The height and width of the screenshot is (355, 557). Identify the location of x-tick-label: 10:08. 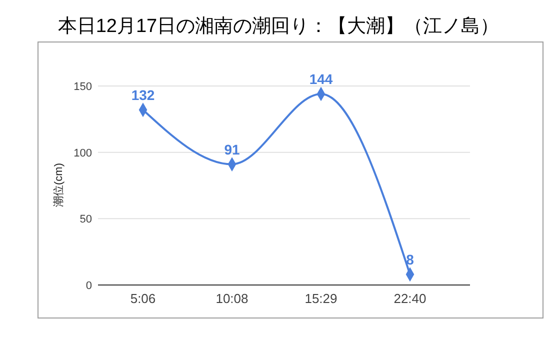
(232, 298).